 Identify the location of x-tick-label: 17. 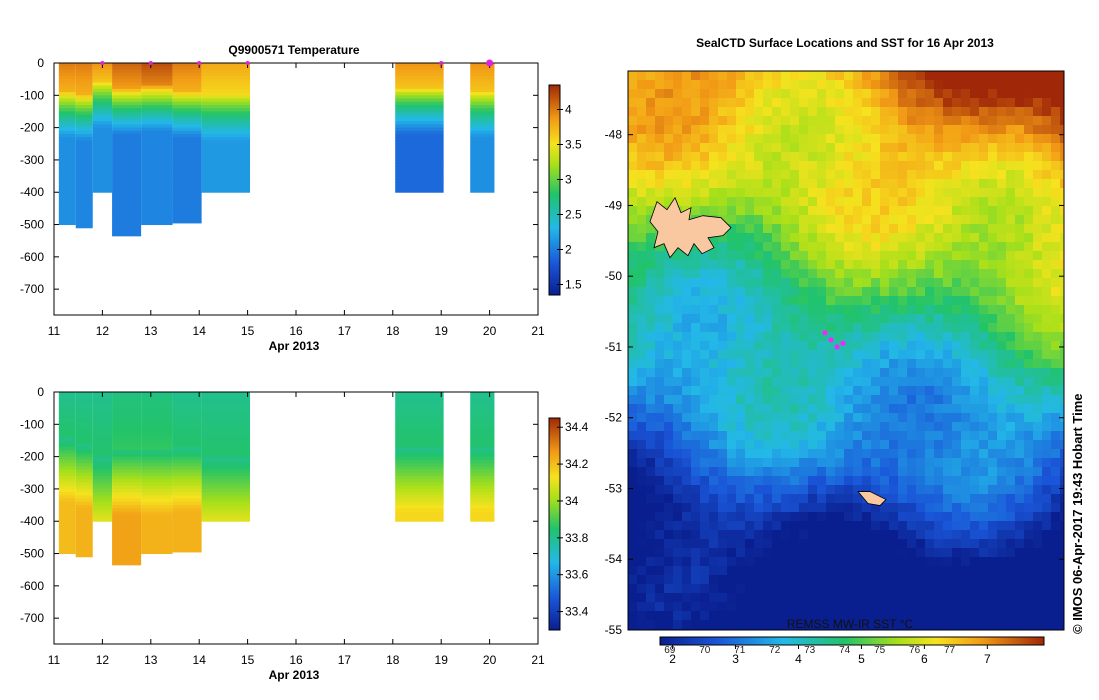
(345, 331).